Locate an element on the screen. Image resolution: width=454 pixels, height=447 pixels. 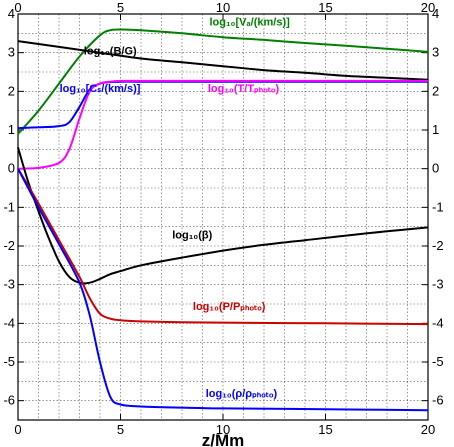
x-tick-label: 10 is located at coordinates (223, 429).